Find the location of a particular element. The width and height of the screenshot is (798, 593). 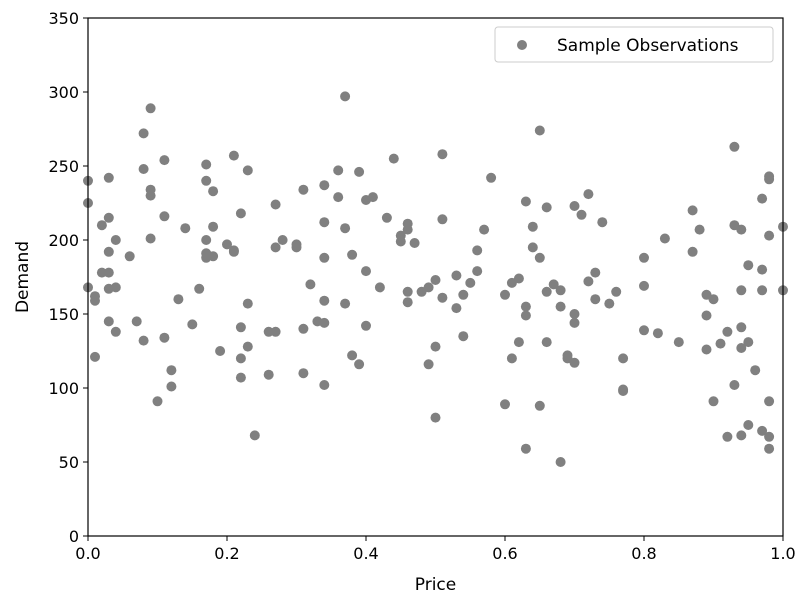

y-tick-label: 0 is located at coordinates (74, 536).